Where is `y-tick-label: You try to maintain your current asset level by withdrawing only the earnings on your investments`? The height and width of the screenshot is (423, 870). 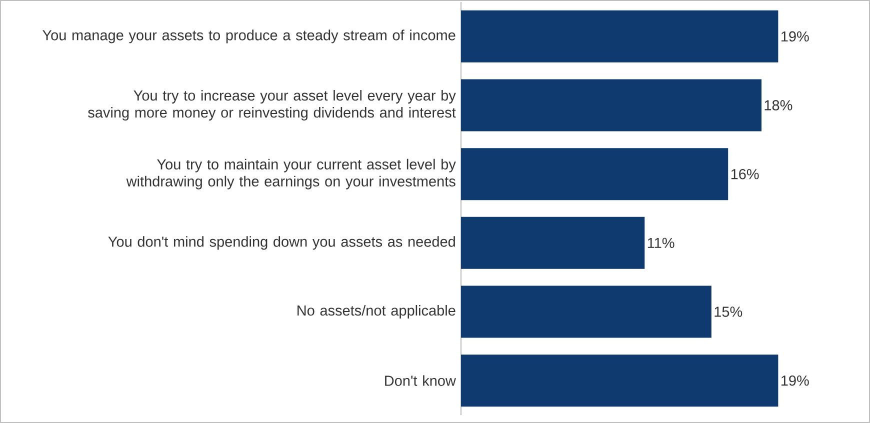
y-tick-label: You try to maintain your current asset level by withdrawing only the earnings on your investments is located at coordinates (291, 174).